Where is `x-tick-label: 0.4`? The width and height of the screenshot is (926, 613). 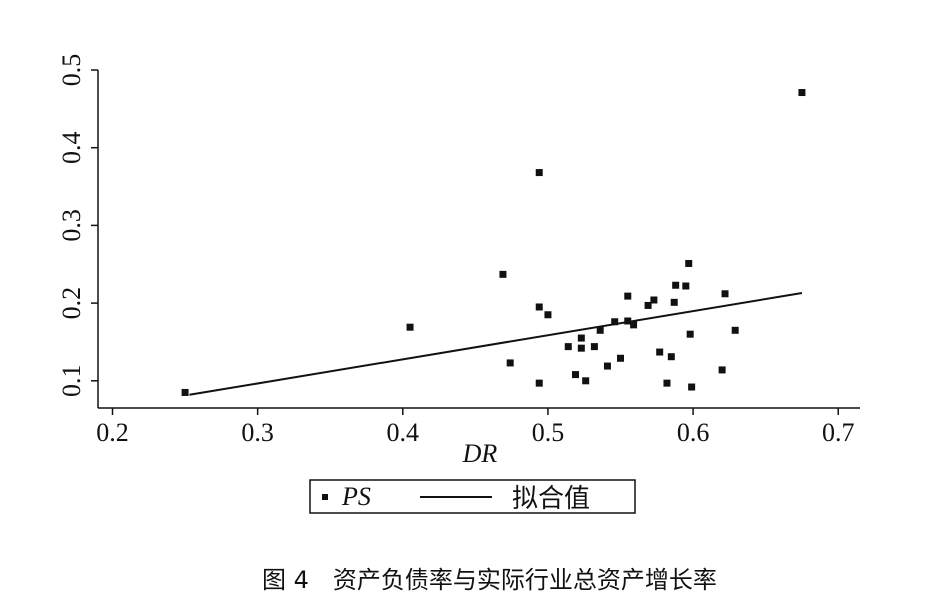 x-tick-label: 0.4 is located at coordinates (403, 432).